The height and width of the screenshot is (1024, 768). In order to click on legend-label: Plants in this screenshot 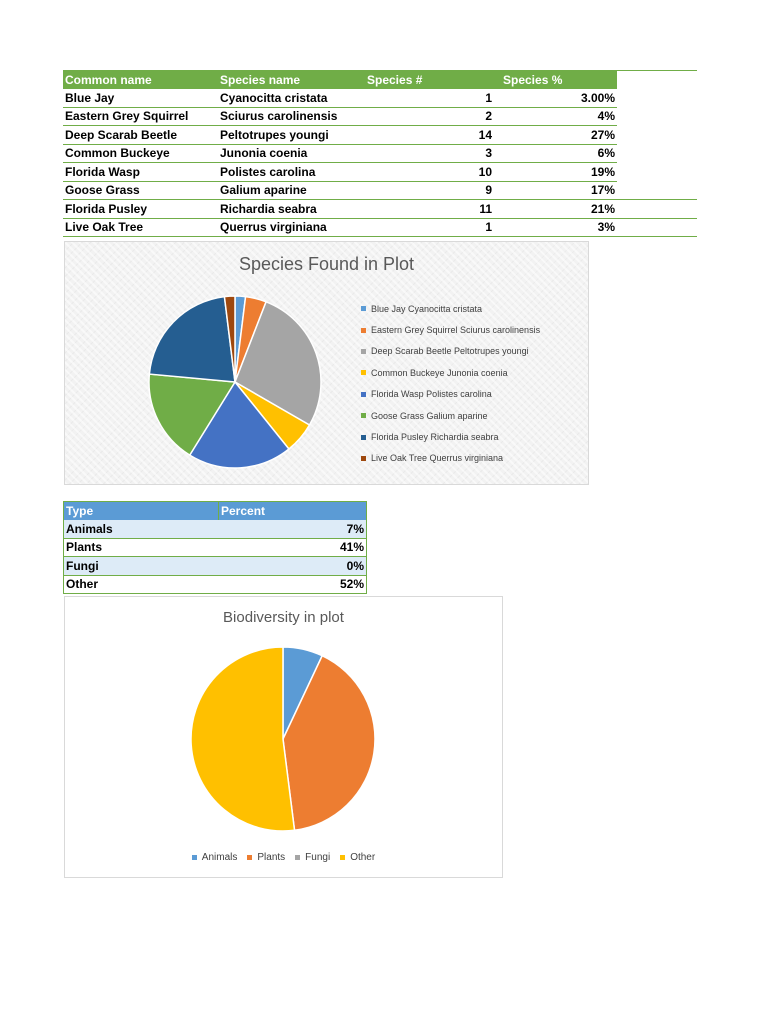, I will do `click(271, 857)`.